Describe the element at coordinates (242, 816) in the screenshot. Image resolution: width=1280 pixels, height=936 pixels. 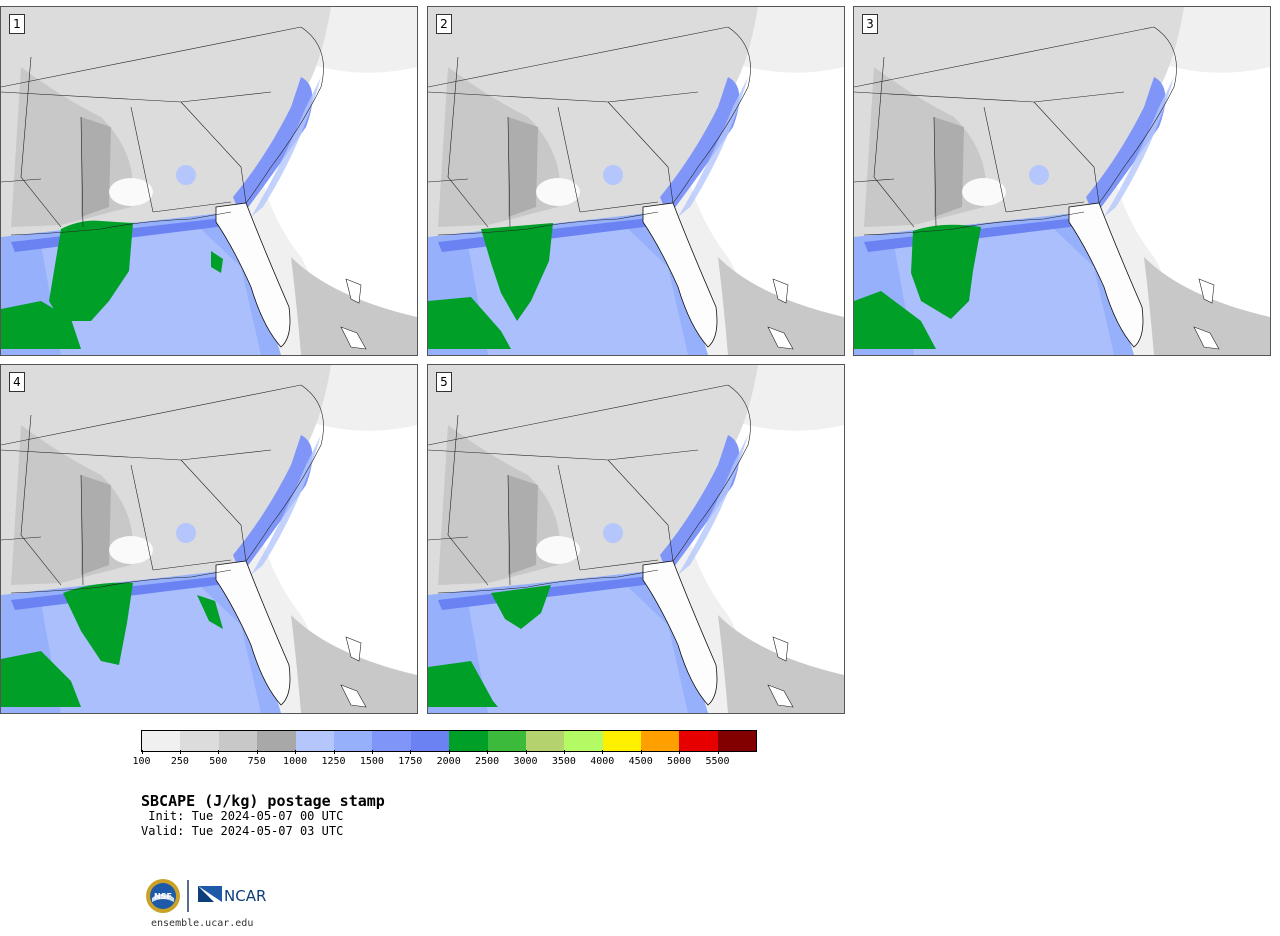
I see `init-time: Init: Tue 2024-05-07 00 UTC` at that location.